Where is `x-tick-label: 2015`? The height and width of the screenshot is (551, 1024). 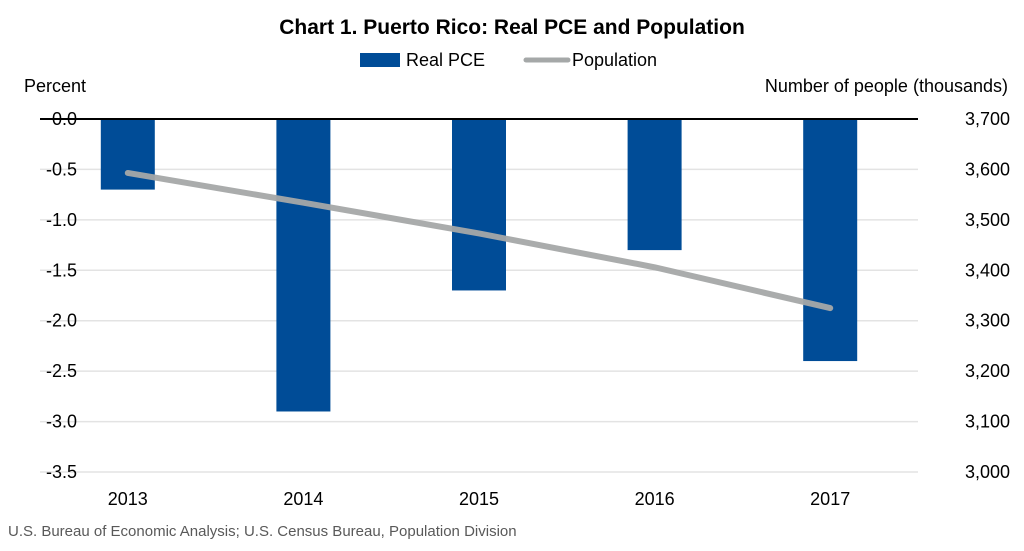
x-tick-label: 2015 is located at coordinates (479, 499).